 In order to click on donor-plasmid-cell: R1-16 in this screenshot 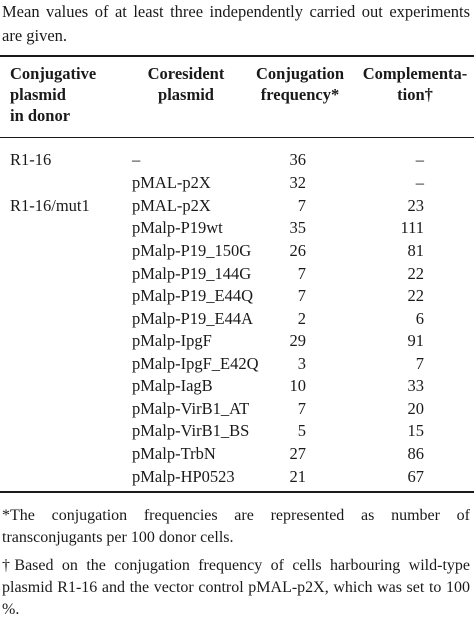, I will do `click(31, 159)`.